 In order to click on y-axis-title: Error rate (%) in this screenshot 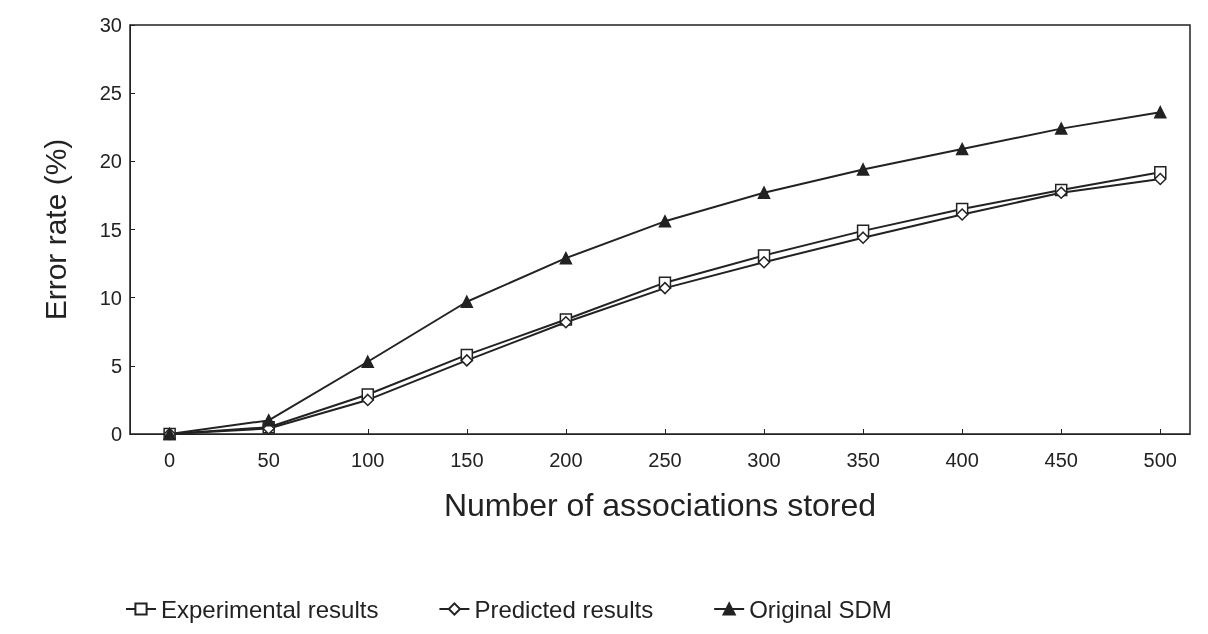, I will do `click(55, 229)`.